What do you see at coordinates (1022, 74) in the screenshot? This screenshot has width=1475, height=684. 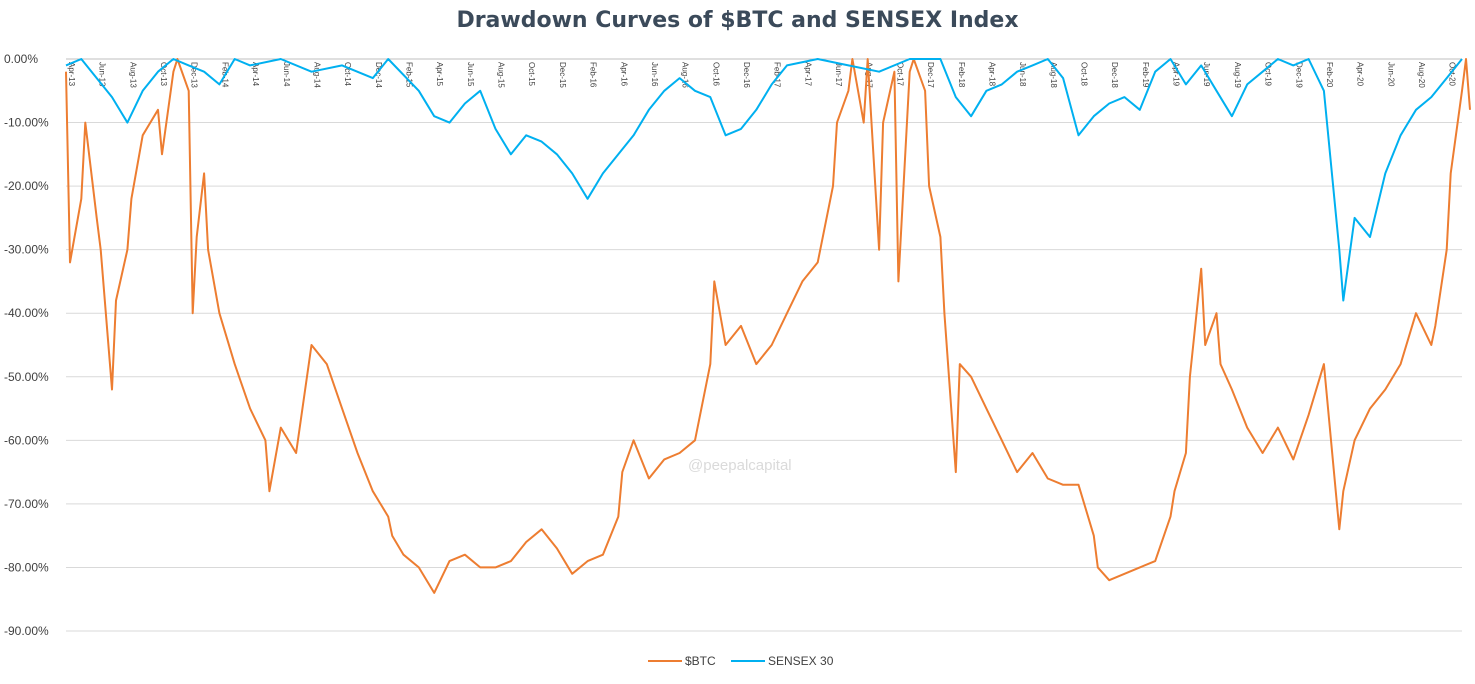 I see `x-tick-label: Jun-18` at bounding box center [1022, 74].